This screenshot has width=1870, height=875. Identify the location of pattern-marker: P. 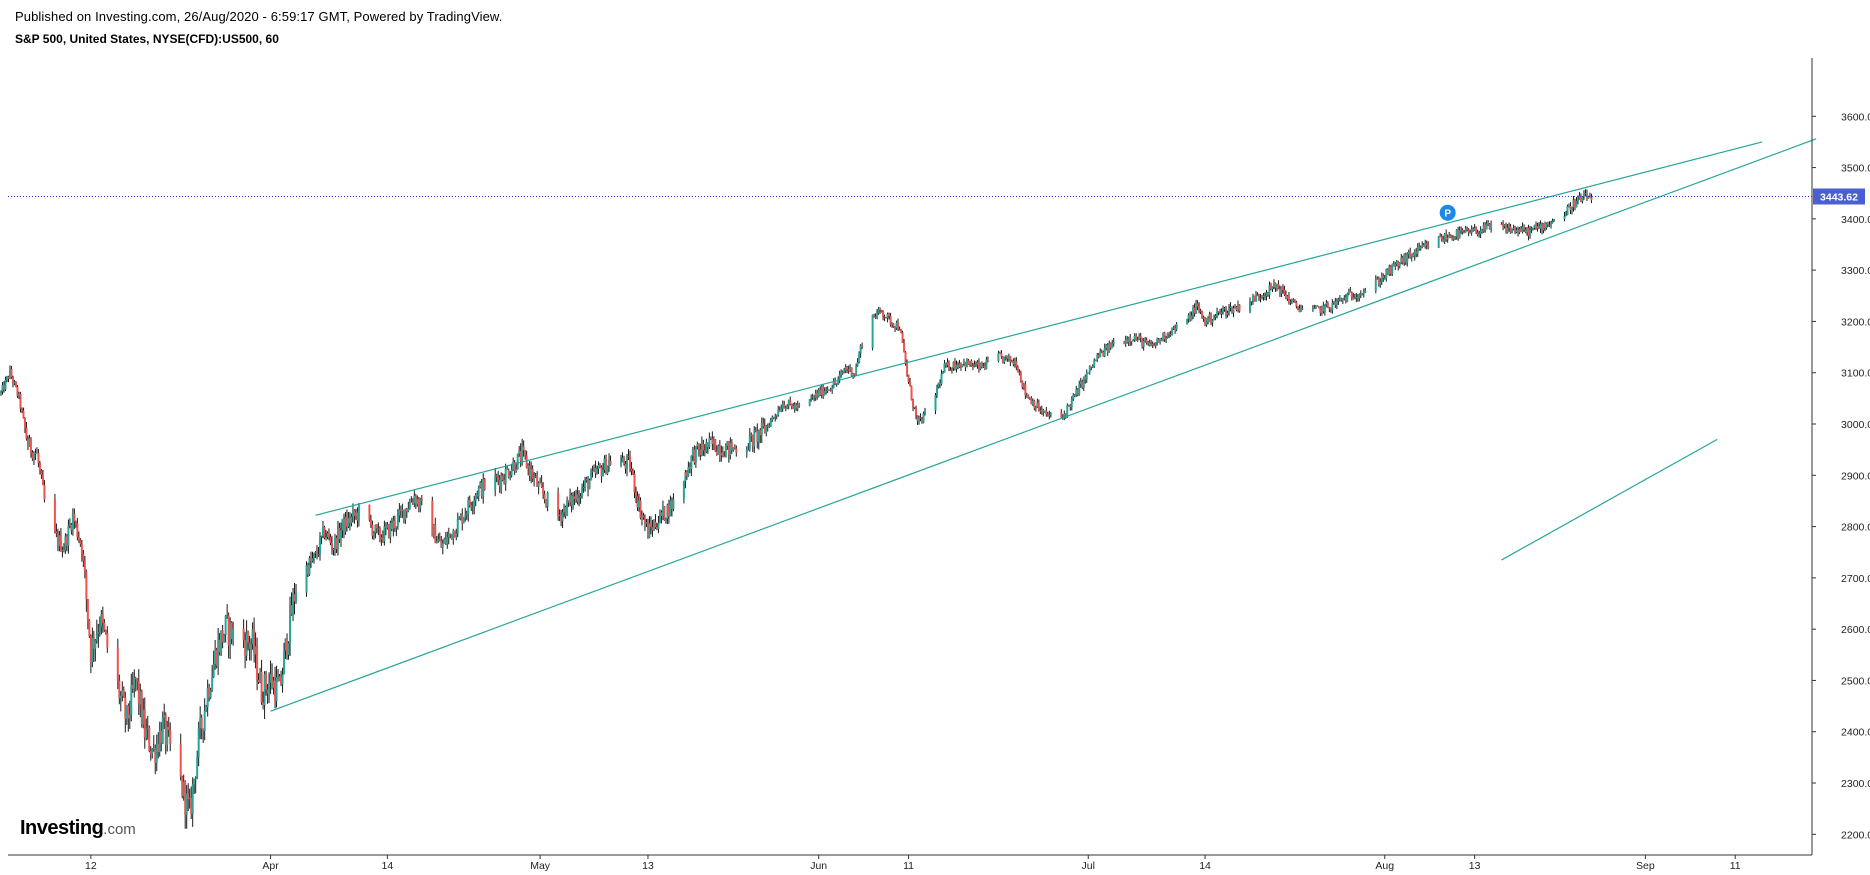
(1447, 212).